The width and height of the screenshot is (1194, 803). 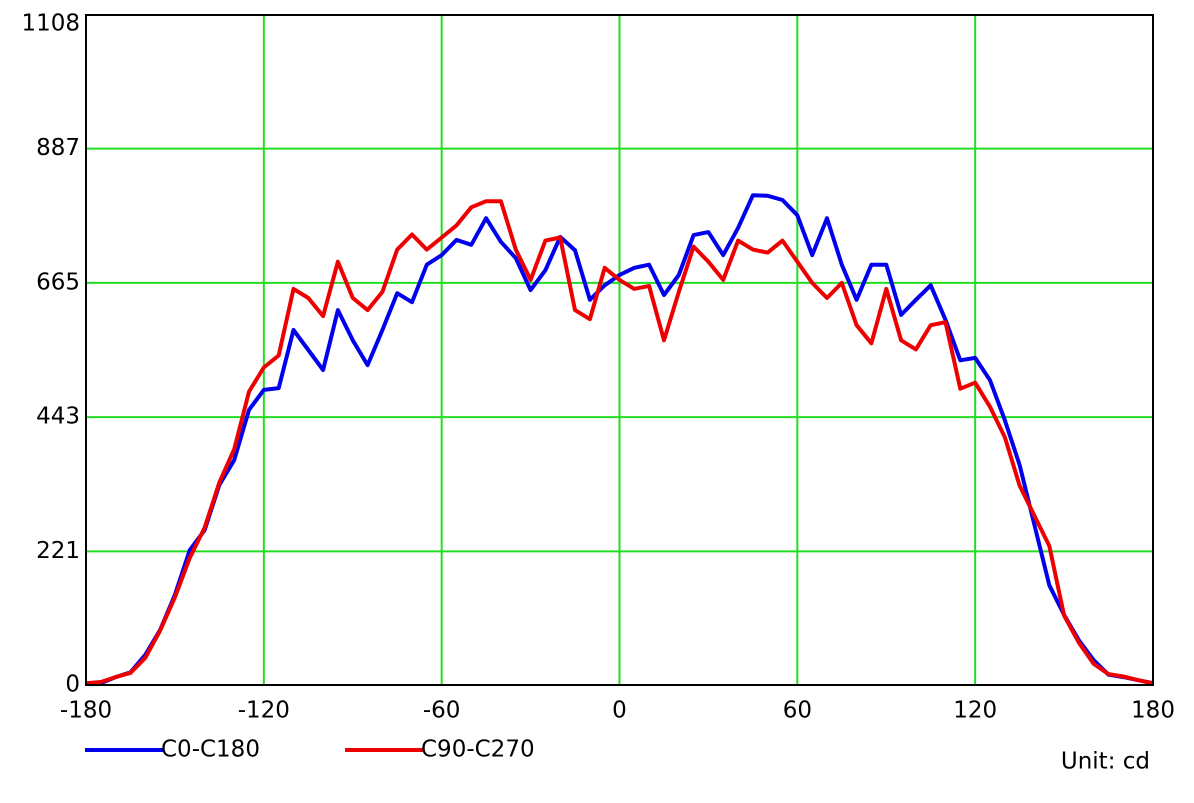 I want to click on y-tick-label: 887, so click(x=58, y=148).